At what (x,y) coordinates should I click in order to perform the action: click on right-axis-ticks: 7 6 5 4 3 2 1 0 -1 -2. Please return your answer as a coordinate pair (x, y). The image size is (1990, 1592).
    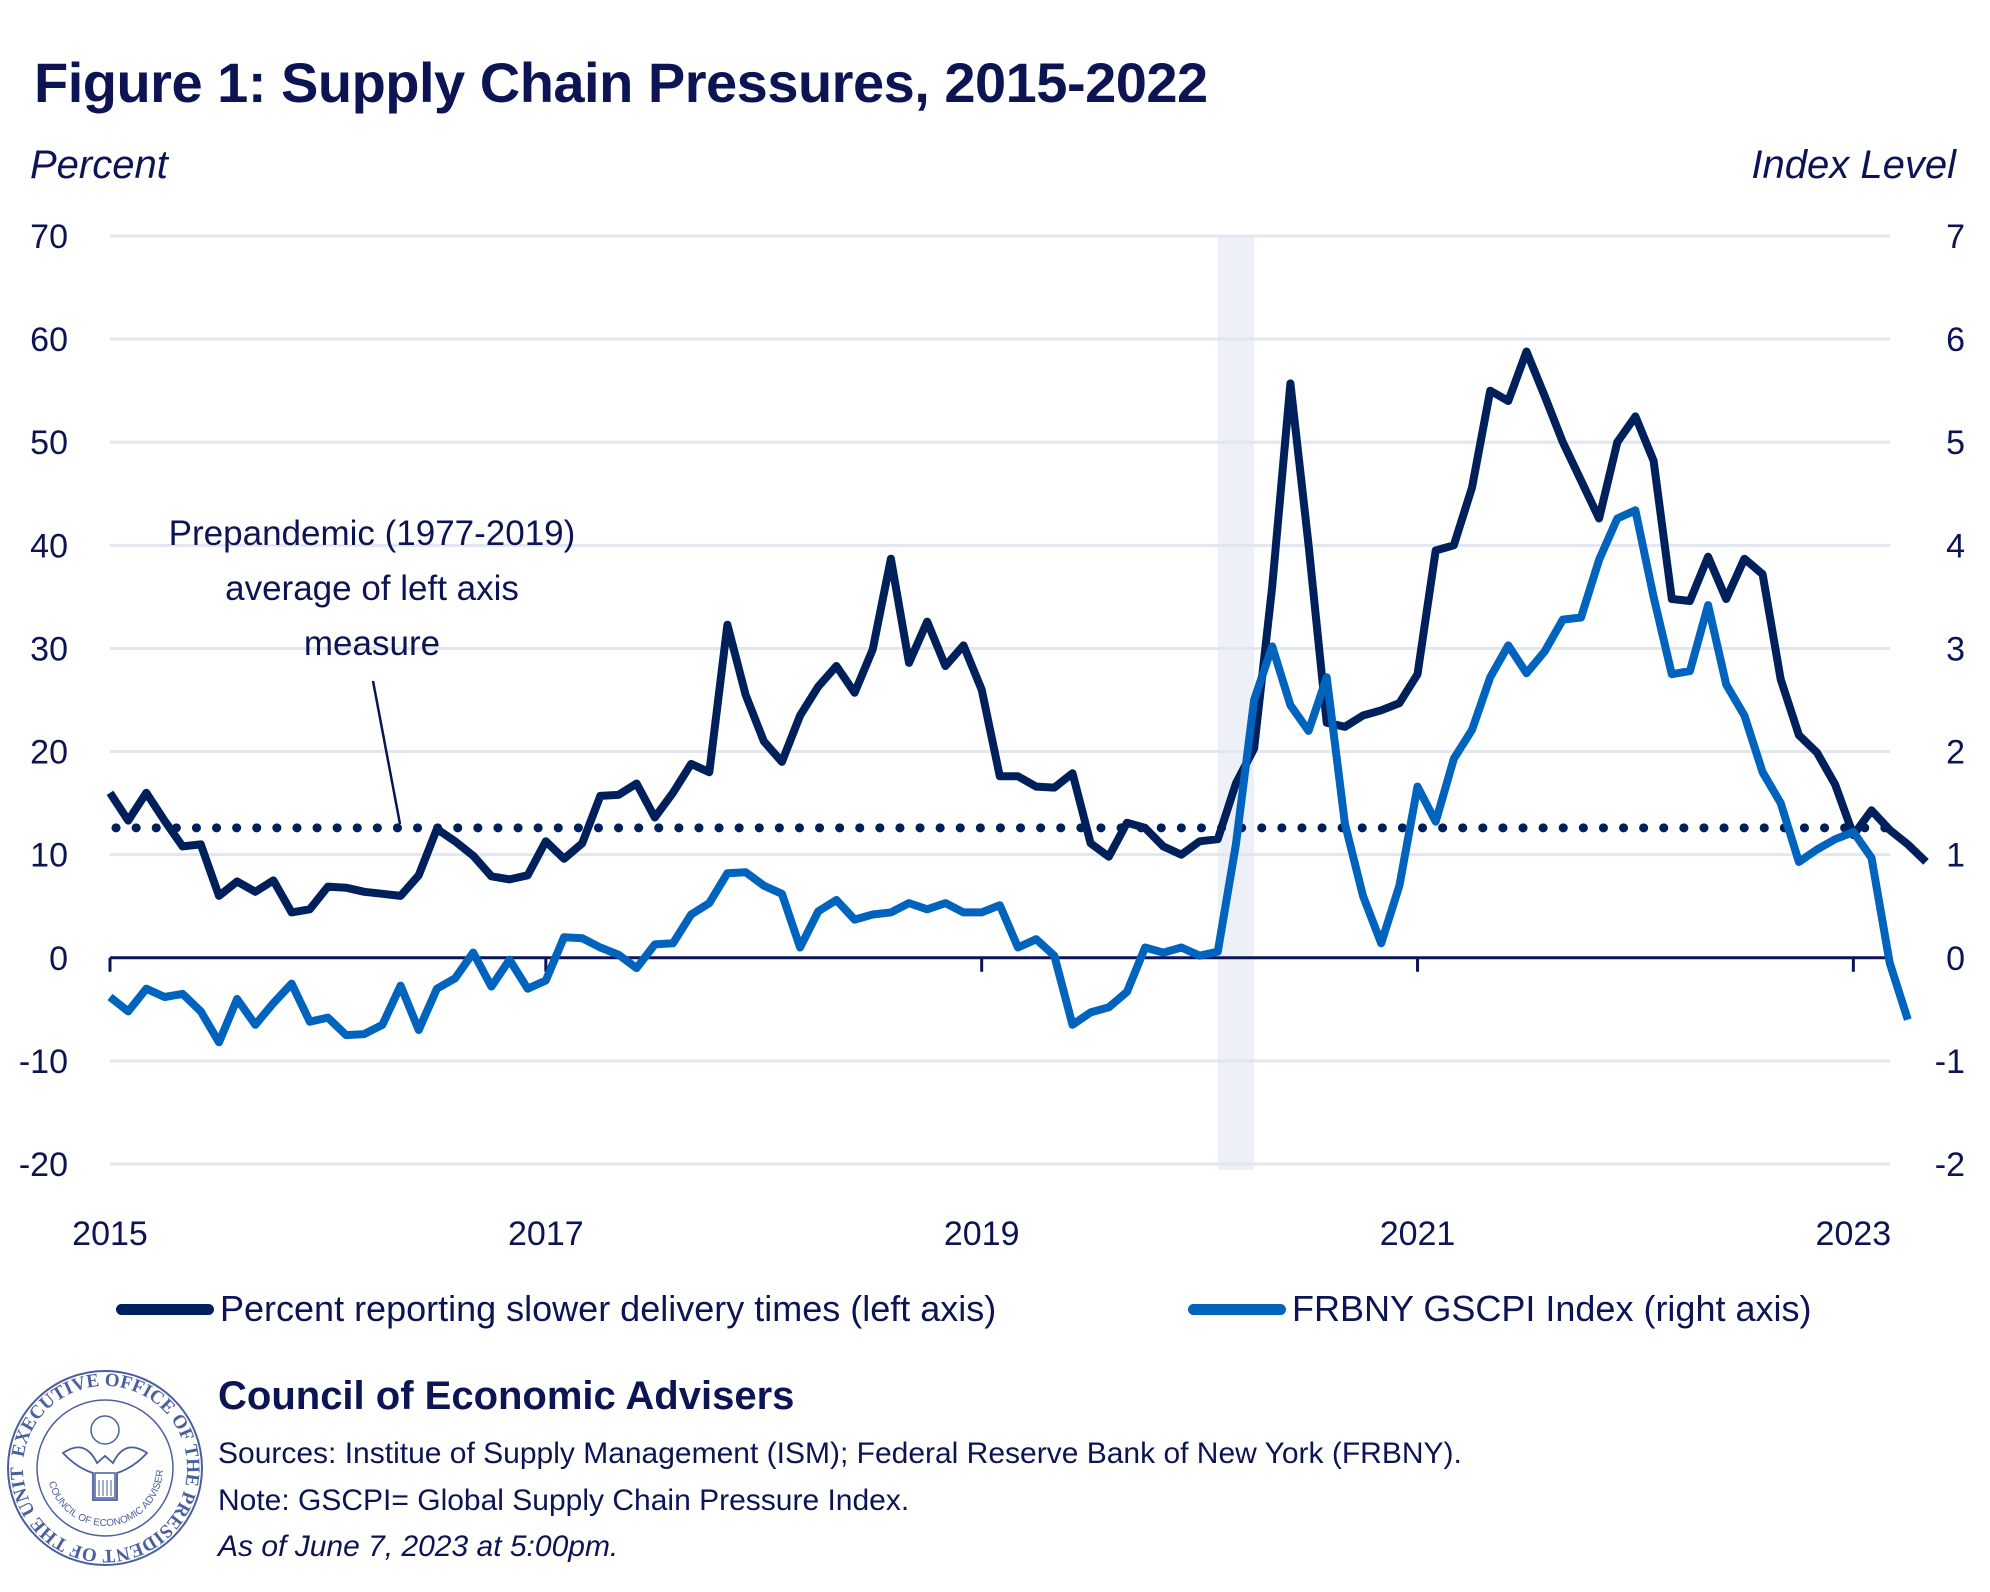
    Looking at the image, I should click on (1950, 701).